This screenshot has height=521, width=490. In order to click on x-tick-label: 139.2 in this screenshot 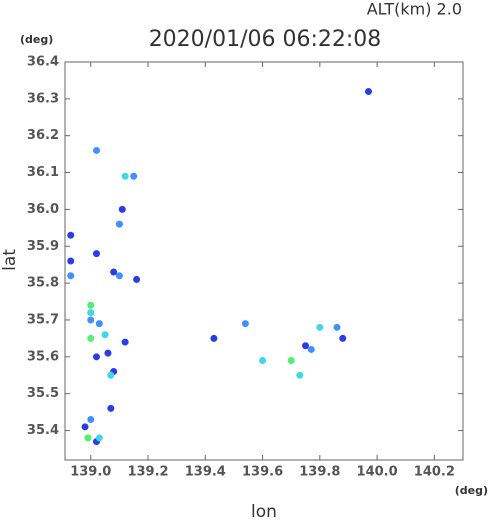, I will do `click(147, 472)`.